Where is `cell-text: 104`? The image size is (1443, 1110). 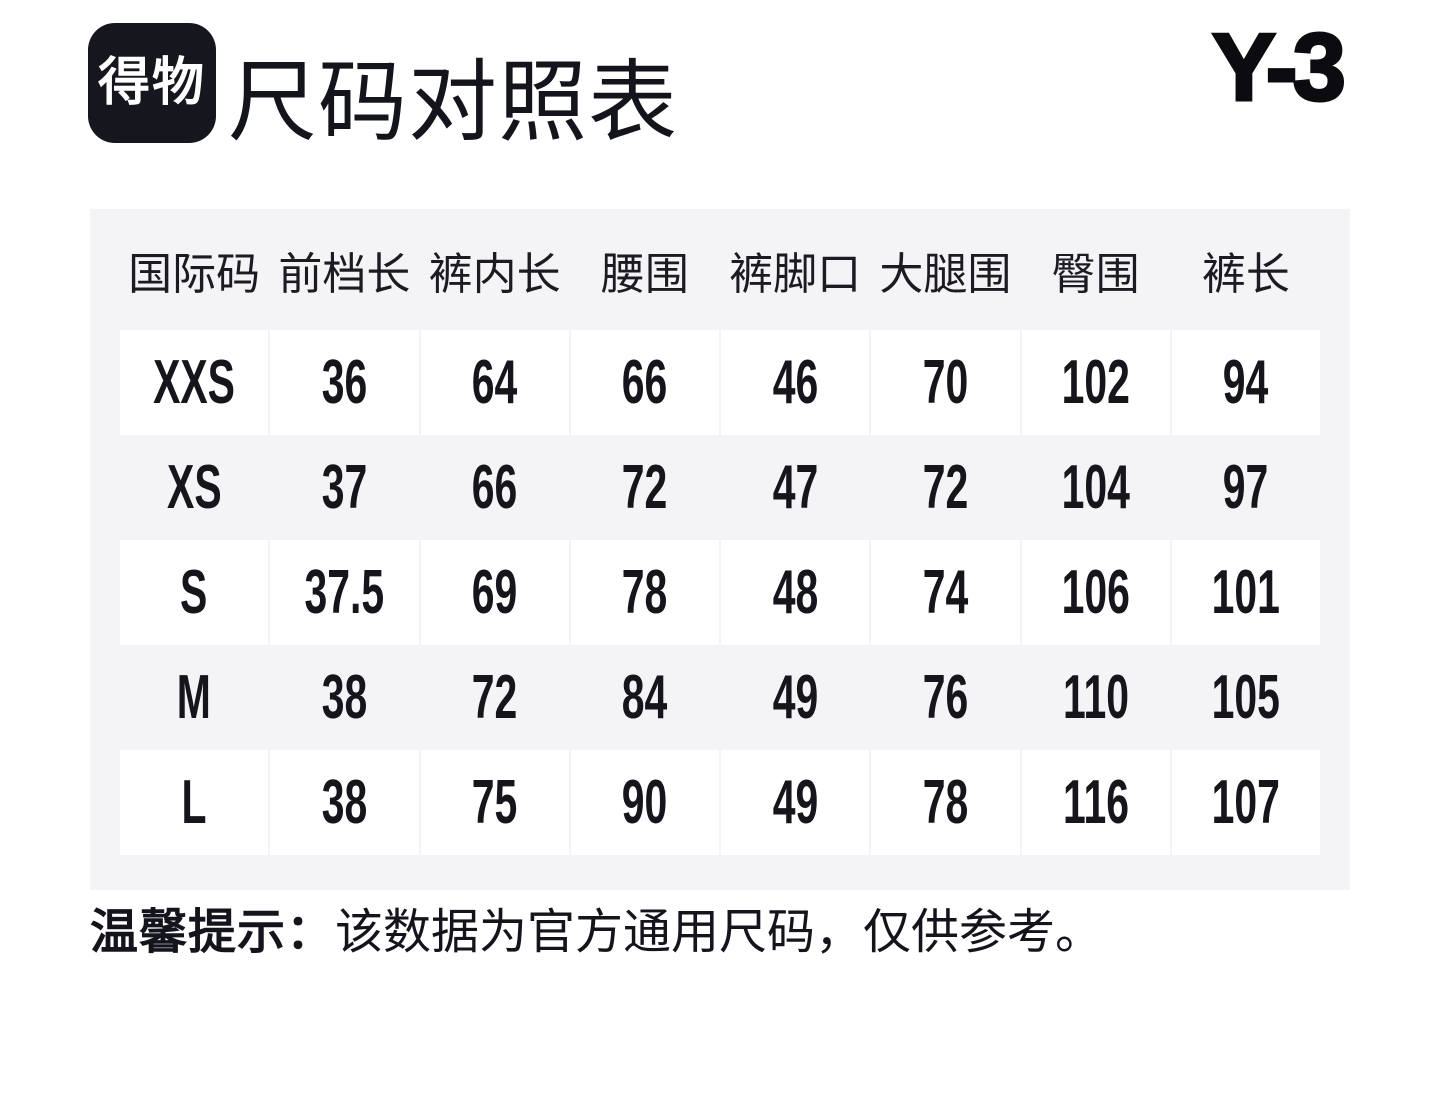 cell-text: 104 is located at coordinates (1095, 487).